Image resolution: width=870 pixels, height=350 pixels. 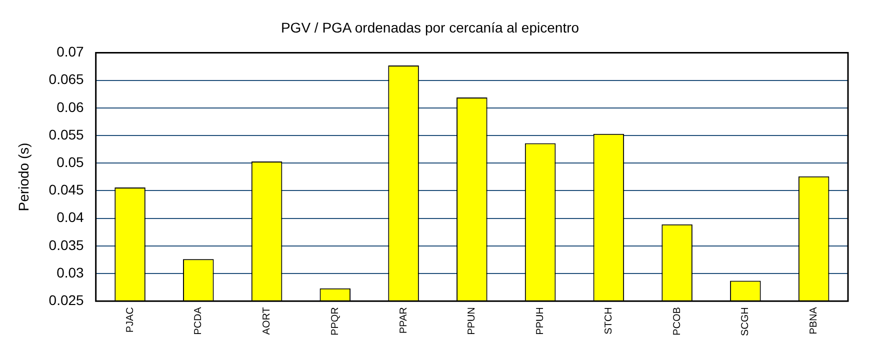 What do you see at coordinates (814, 320) in the screenshot?
I see `x-tick-label: PBNA` at bounding box center [814, 320].